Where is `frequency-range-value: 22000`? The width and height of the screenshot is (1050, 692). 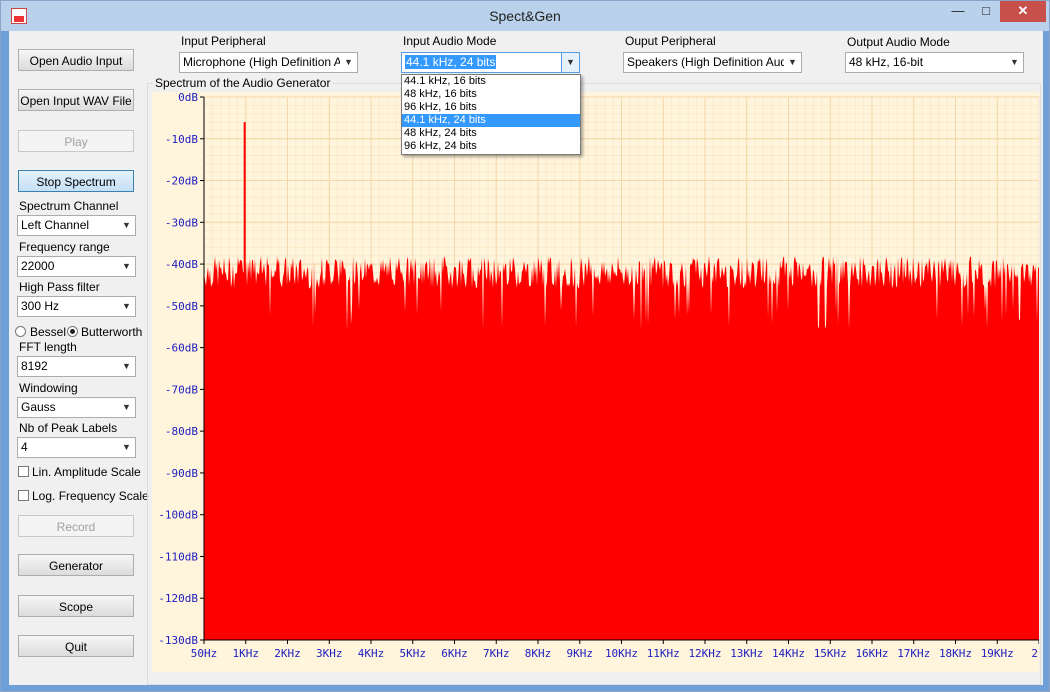 frequency-range-value: 22000 is located at coordinates (38, 266).